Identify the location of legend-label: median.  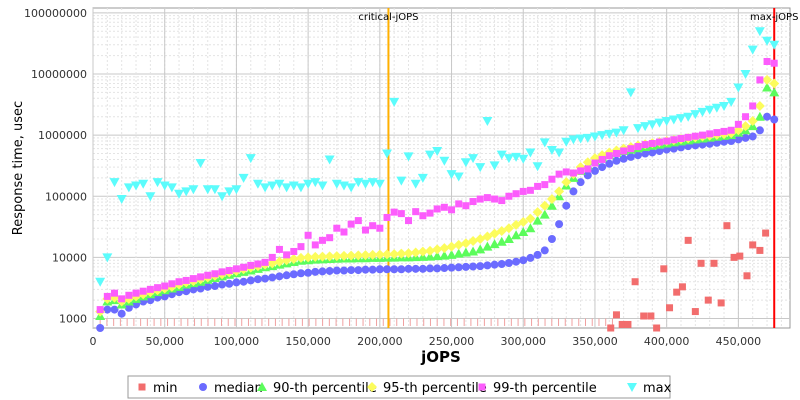
(238, 388).